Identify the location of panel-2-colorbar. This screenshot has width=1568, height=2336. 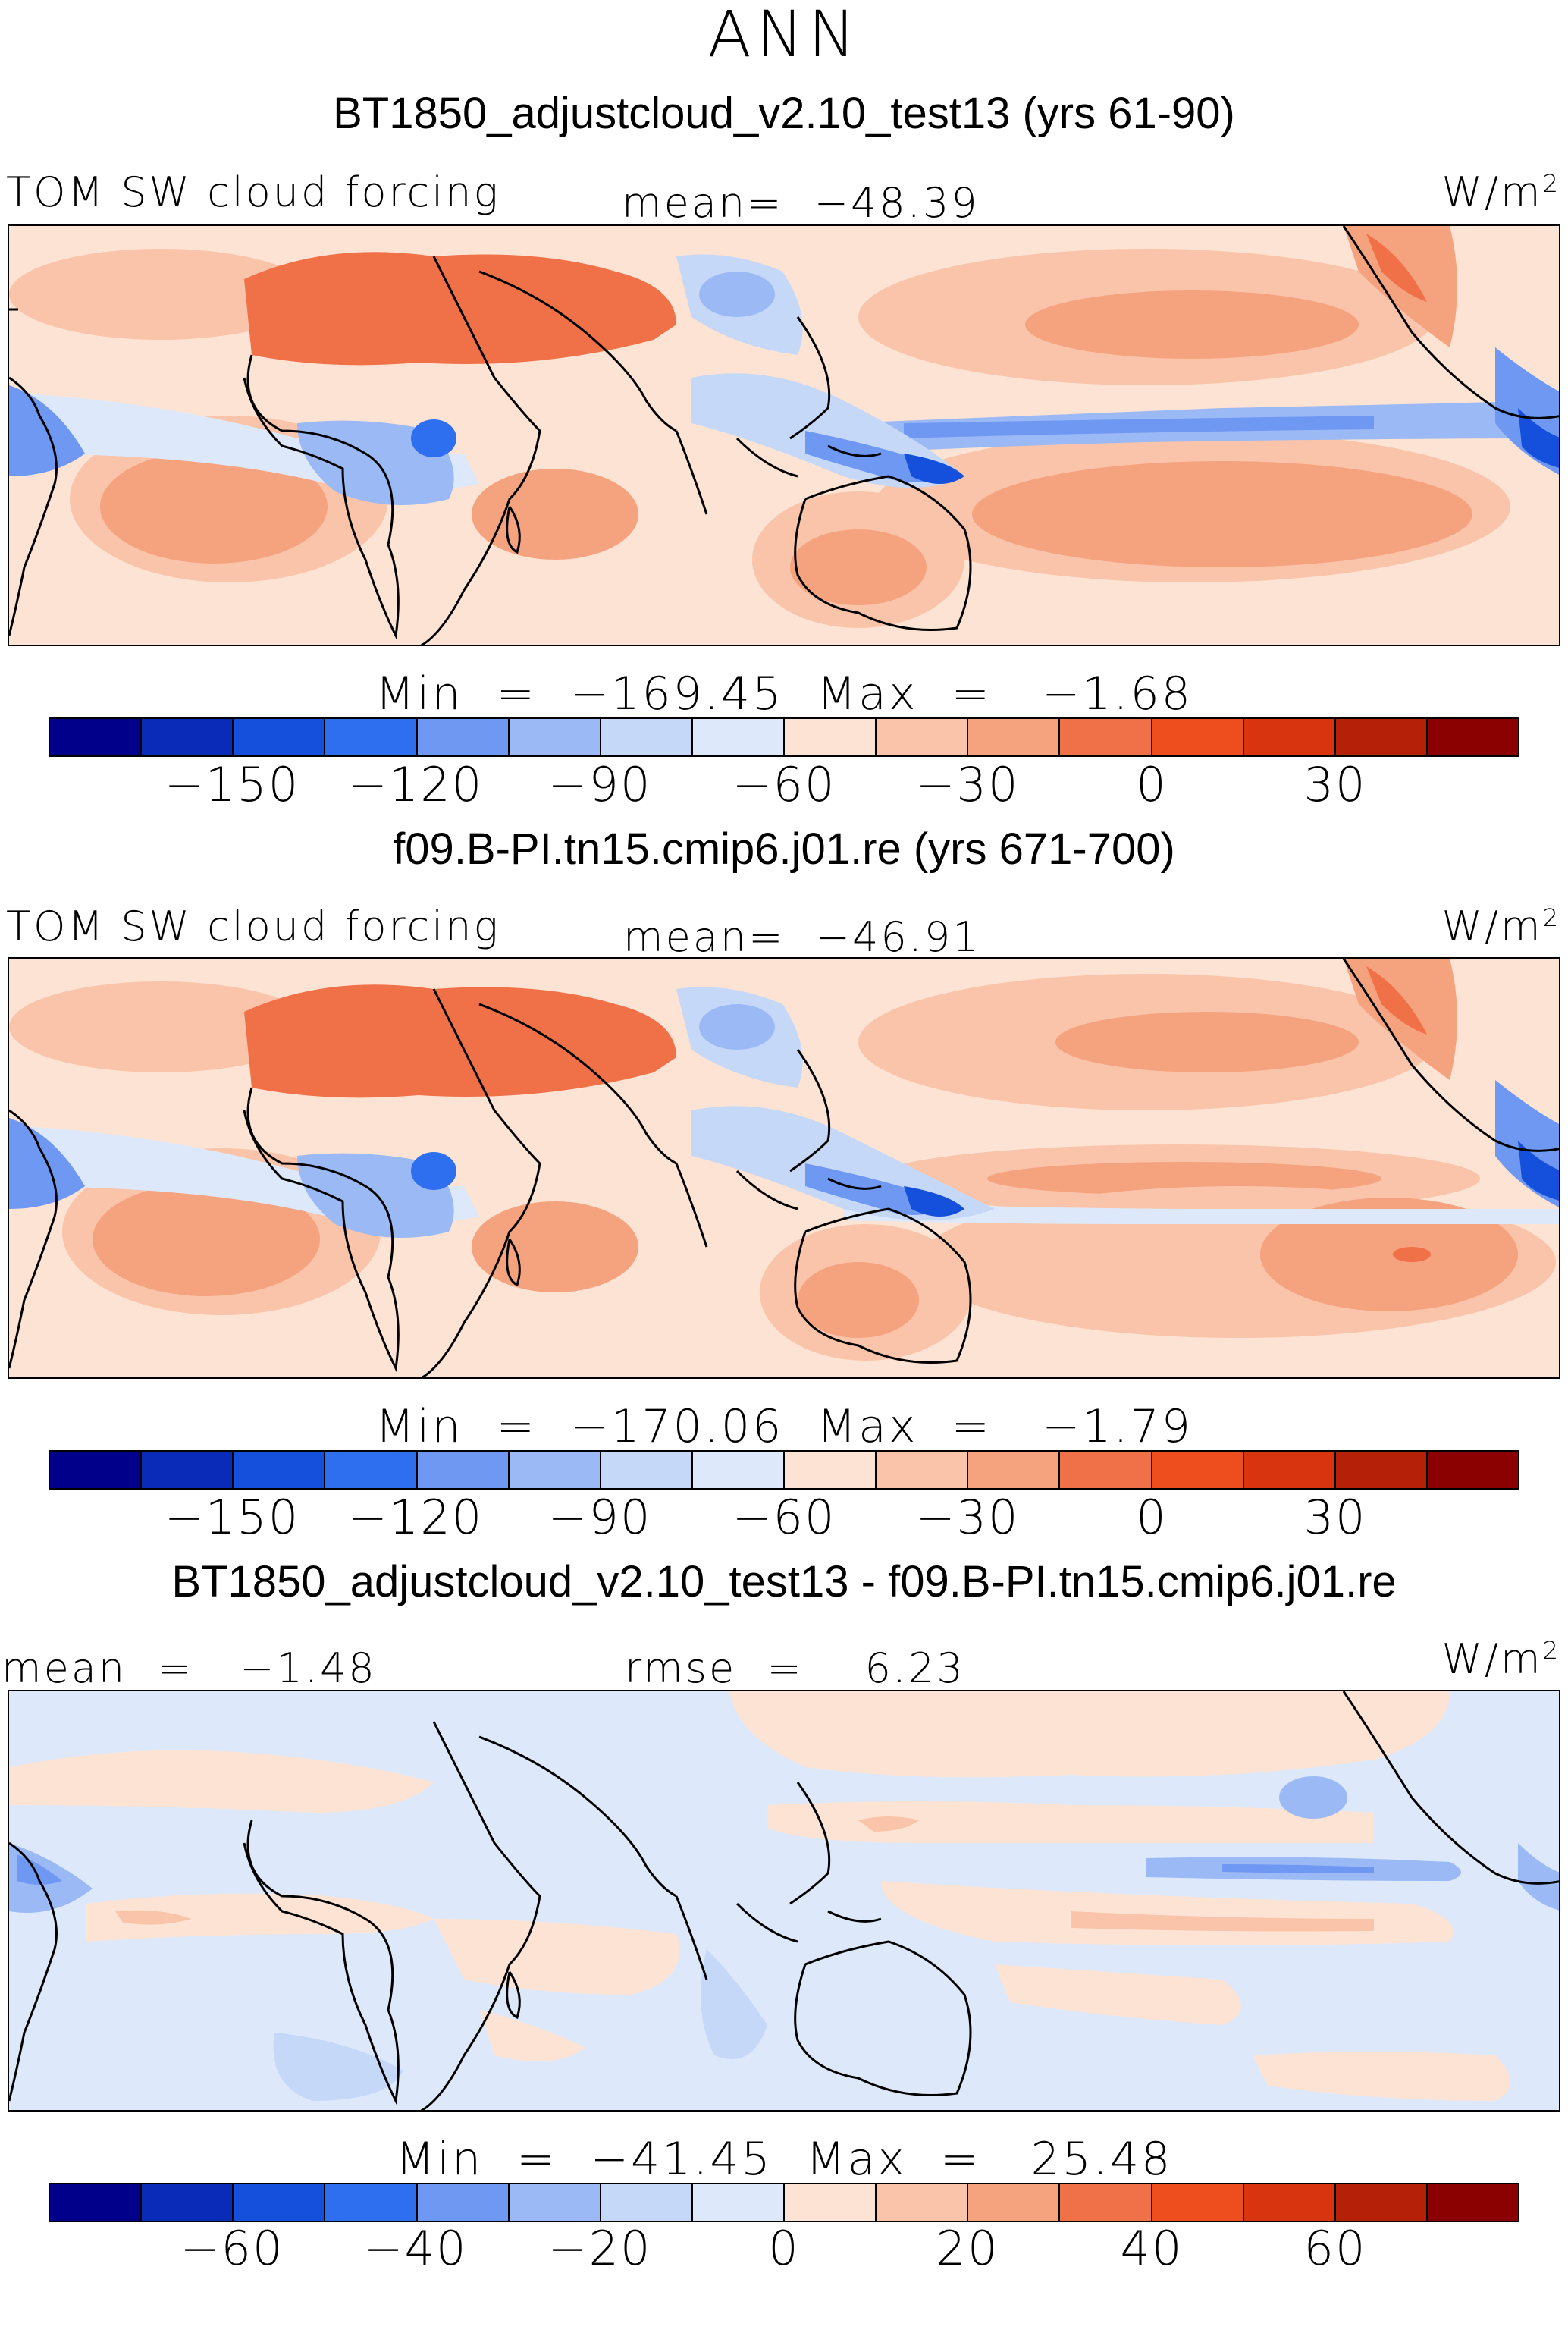
(784, 1470).